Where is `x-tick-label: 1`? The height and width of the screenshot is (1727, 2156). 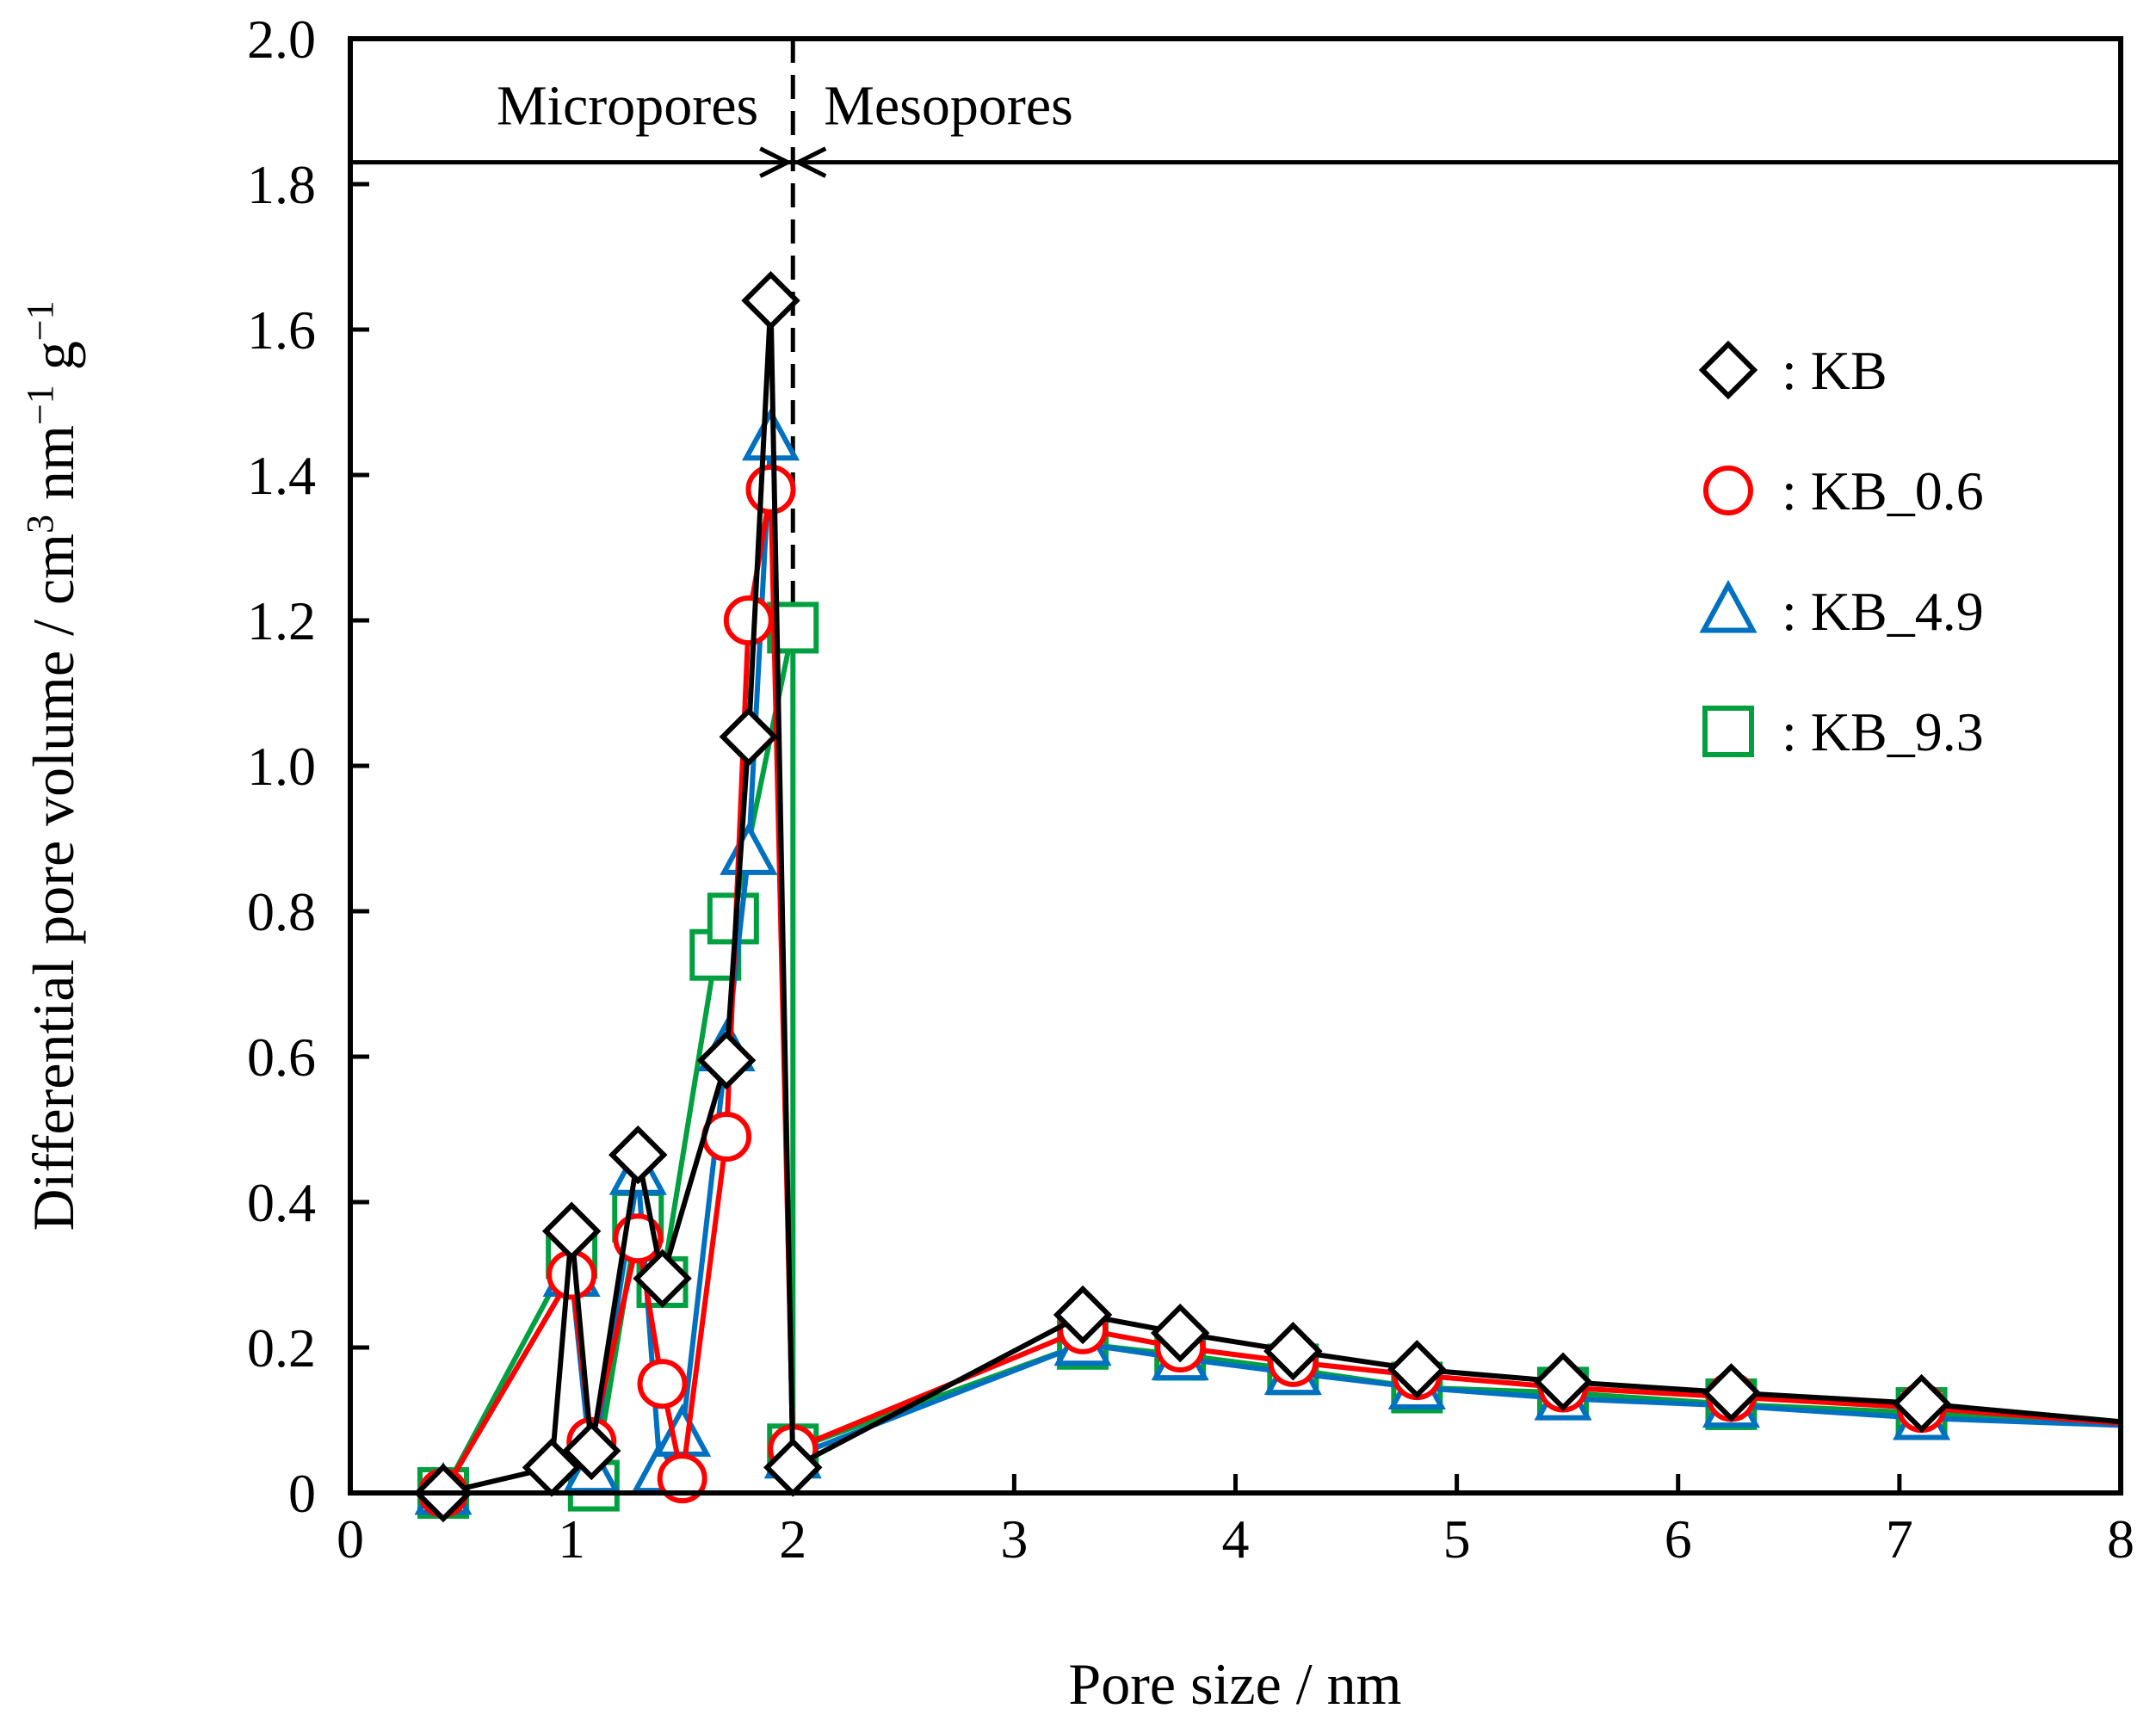 x-tick-label: 1 is located at coordinates (571, 1539).